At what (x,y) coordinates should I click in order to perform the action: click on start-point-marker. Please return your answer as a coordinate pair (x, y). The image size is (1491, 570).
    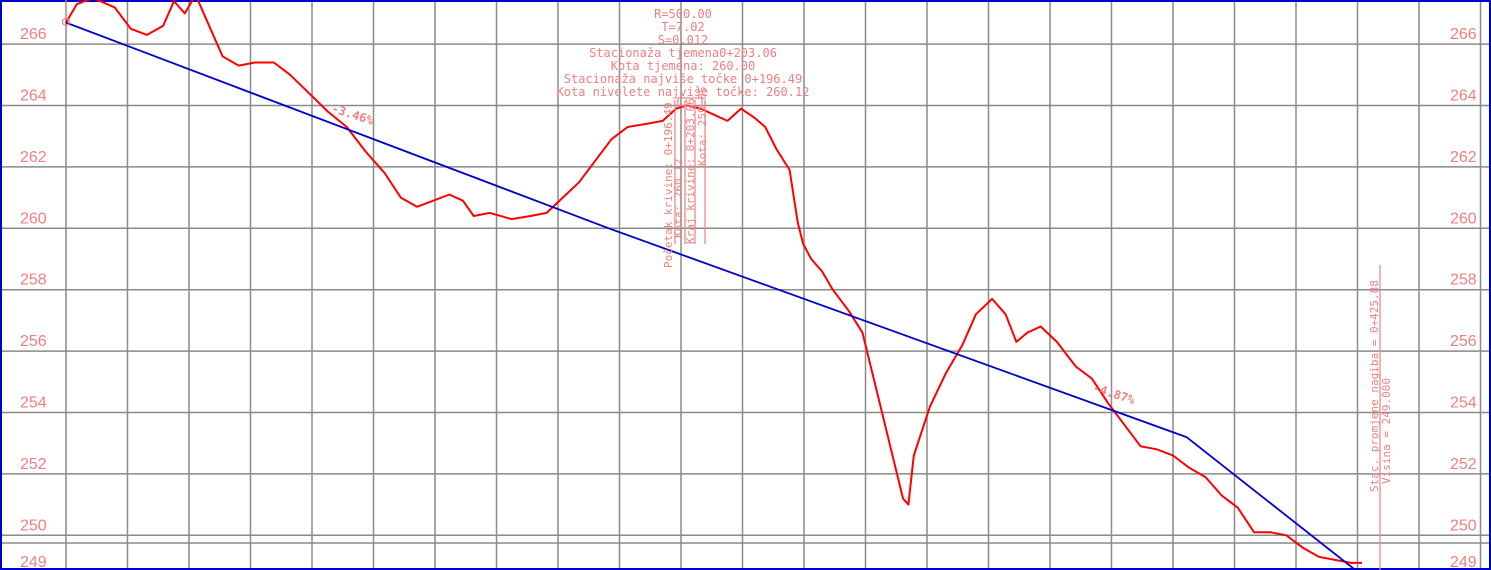
    Looking at the image, I should click on (66, 22).